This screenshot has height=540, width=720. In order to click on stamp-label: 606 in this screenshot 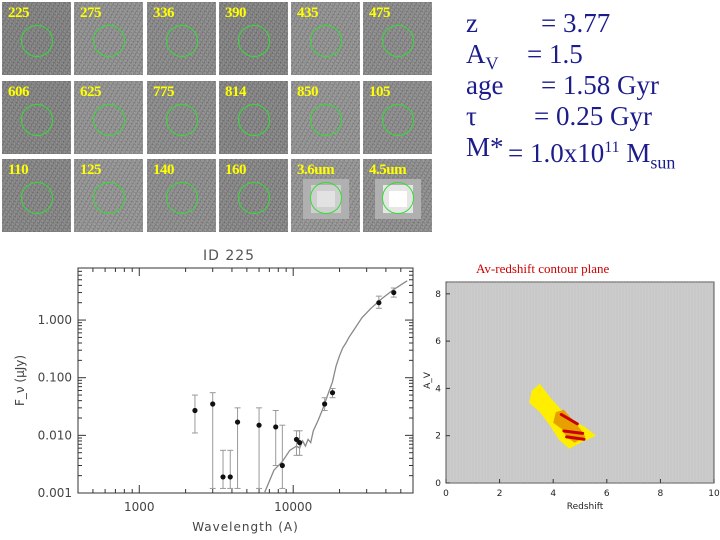, I will do `click(19, 92)`.